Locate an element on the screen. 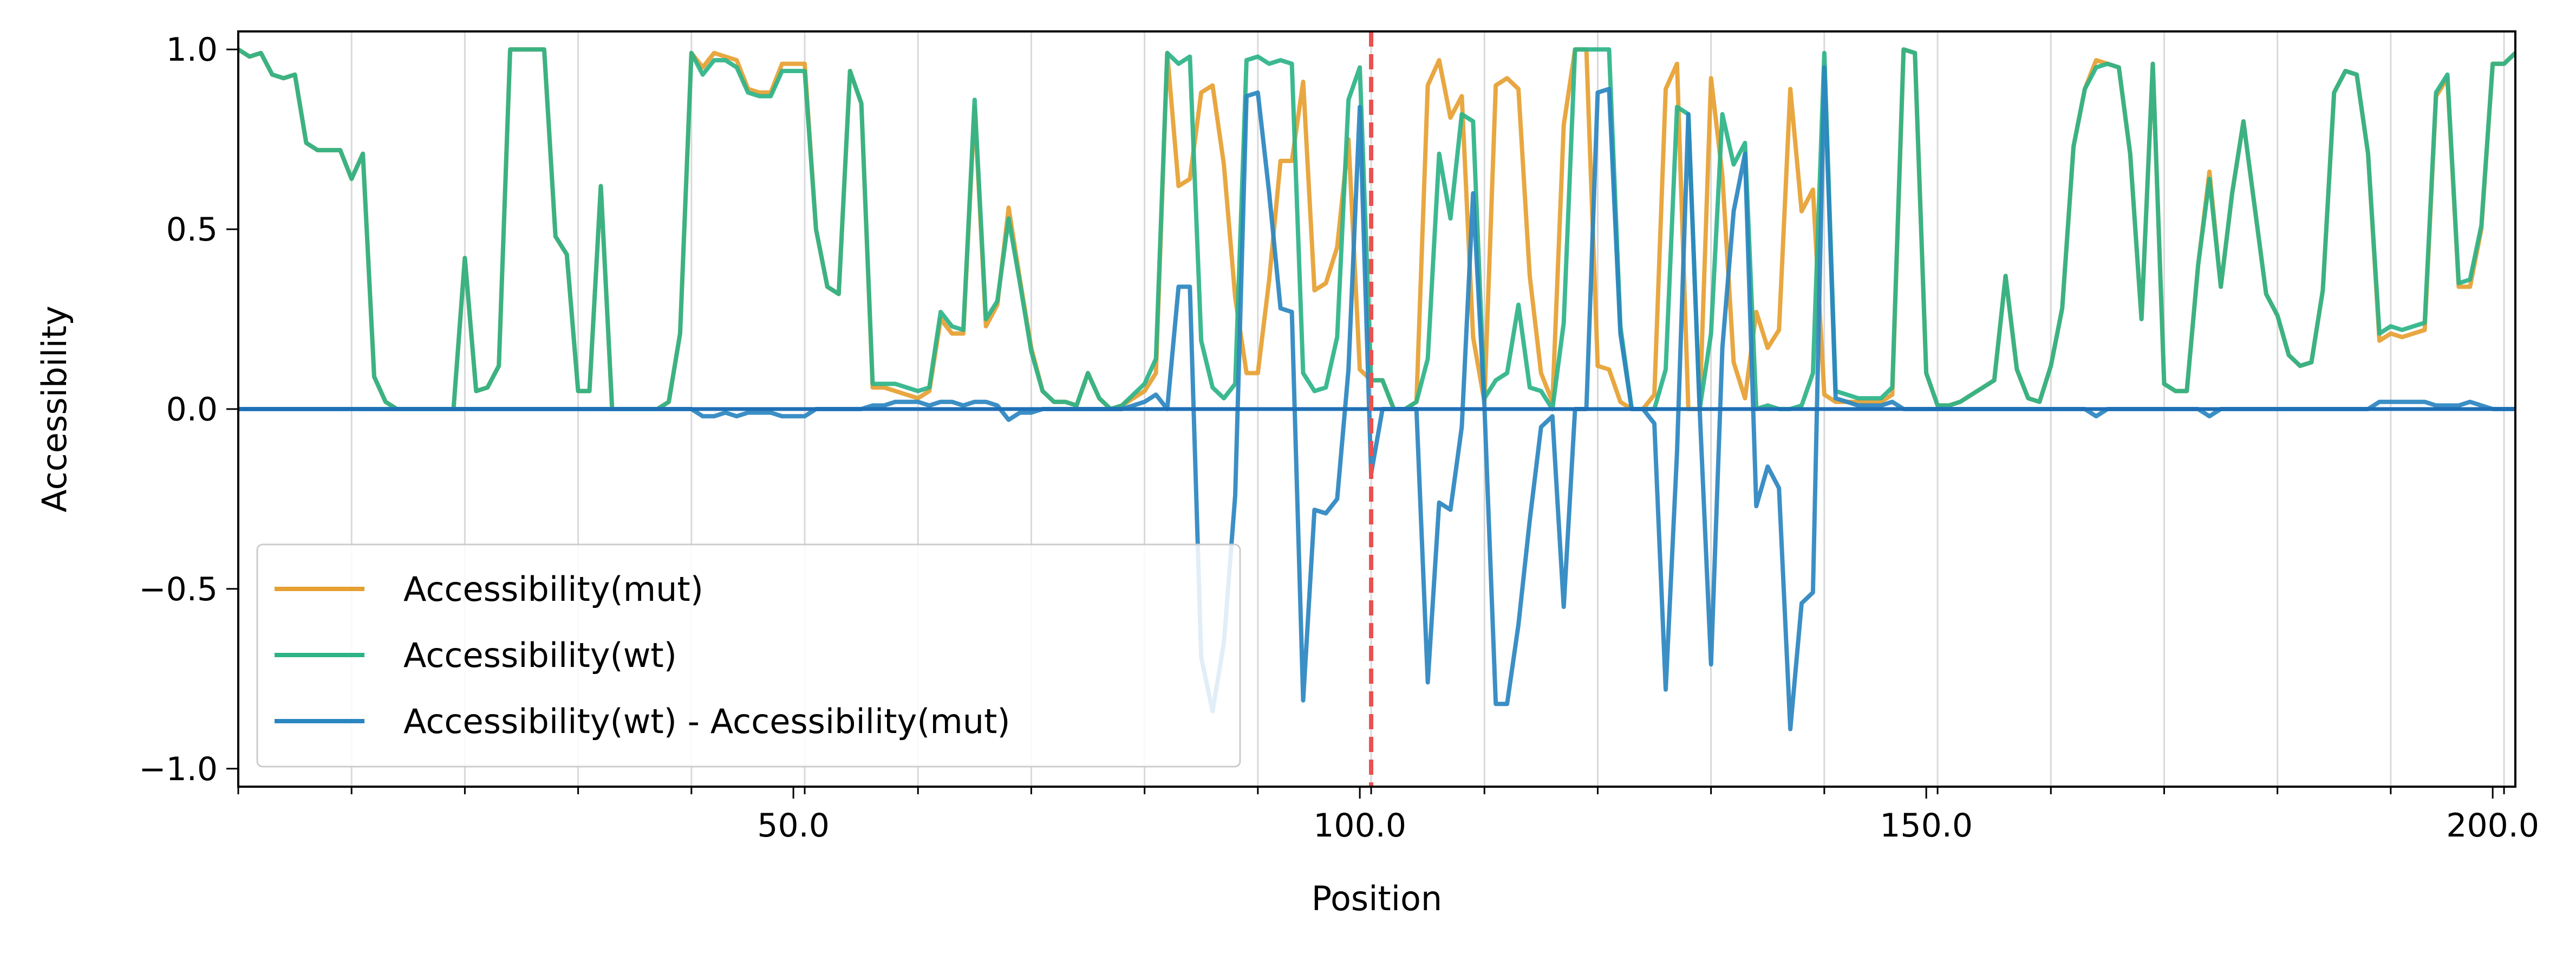  x-tick-label: 200.0 is located at coordinates (2492, 826).